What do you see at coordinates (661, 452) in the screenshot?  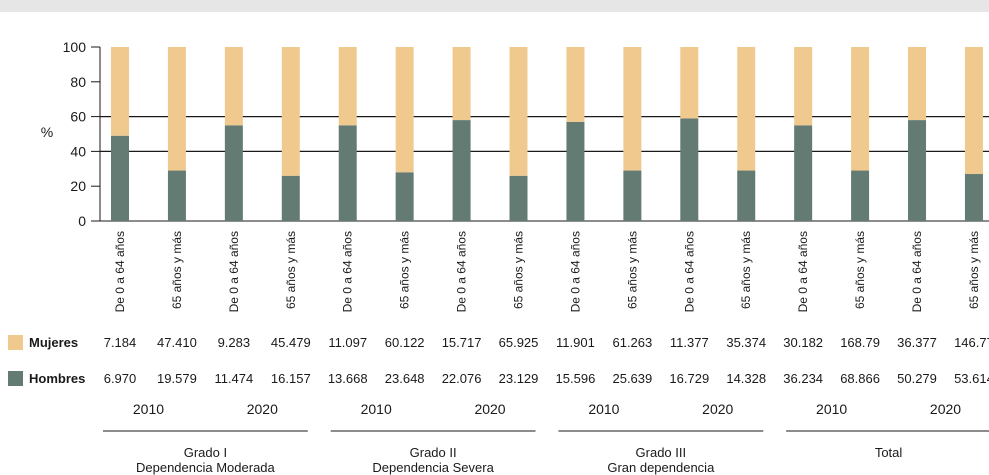 I see `group-label: Grado III` at bounding box center [661, 452].